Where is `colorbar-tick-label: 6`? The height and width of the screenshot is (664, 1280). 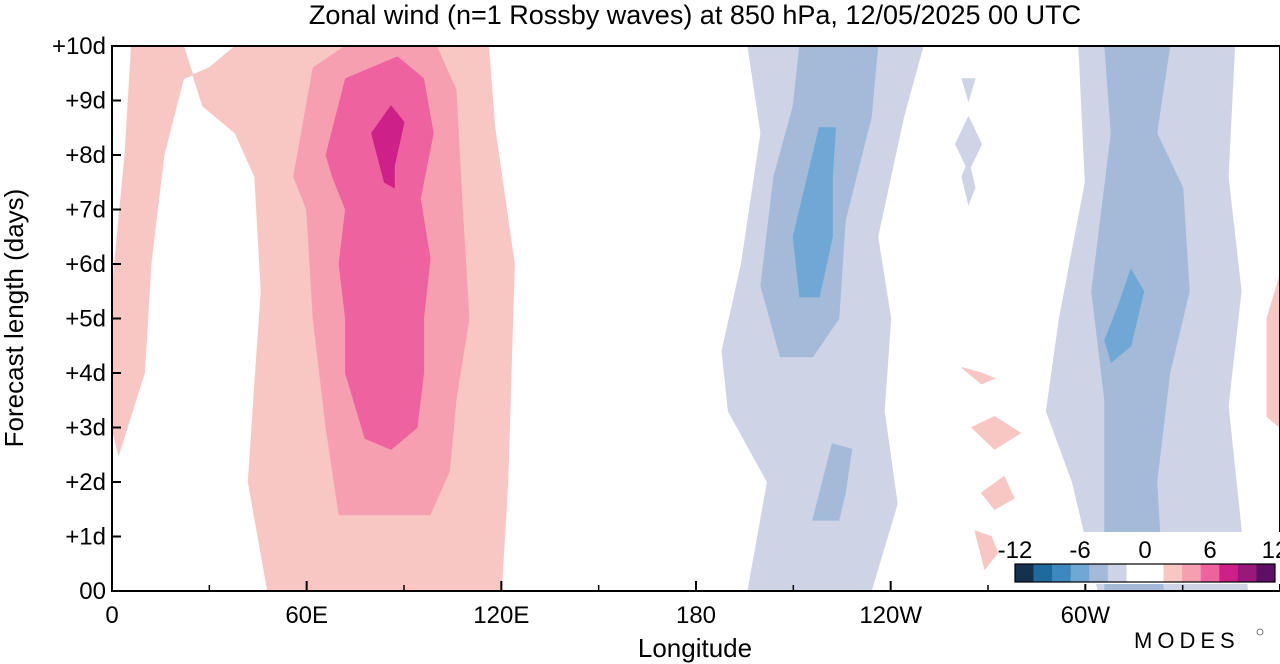 colorbar-tick-label: 6 is located at coordinates (1209, 550).